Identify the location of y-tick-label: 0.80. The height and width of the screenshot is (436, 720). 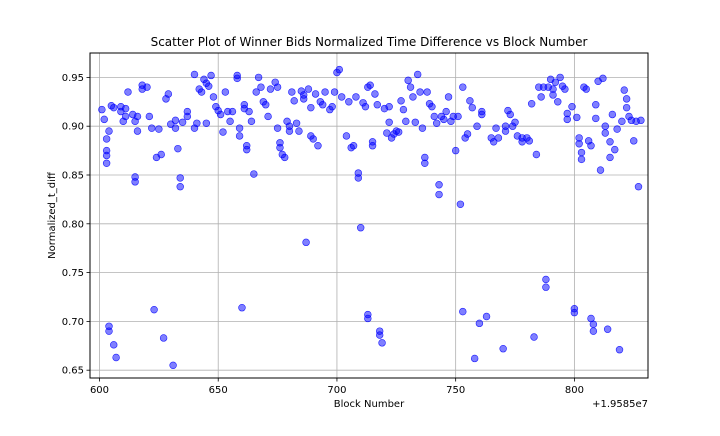
(73, 224).